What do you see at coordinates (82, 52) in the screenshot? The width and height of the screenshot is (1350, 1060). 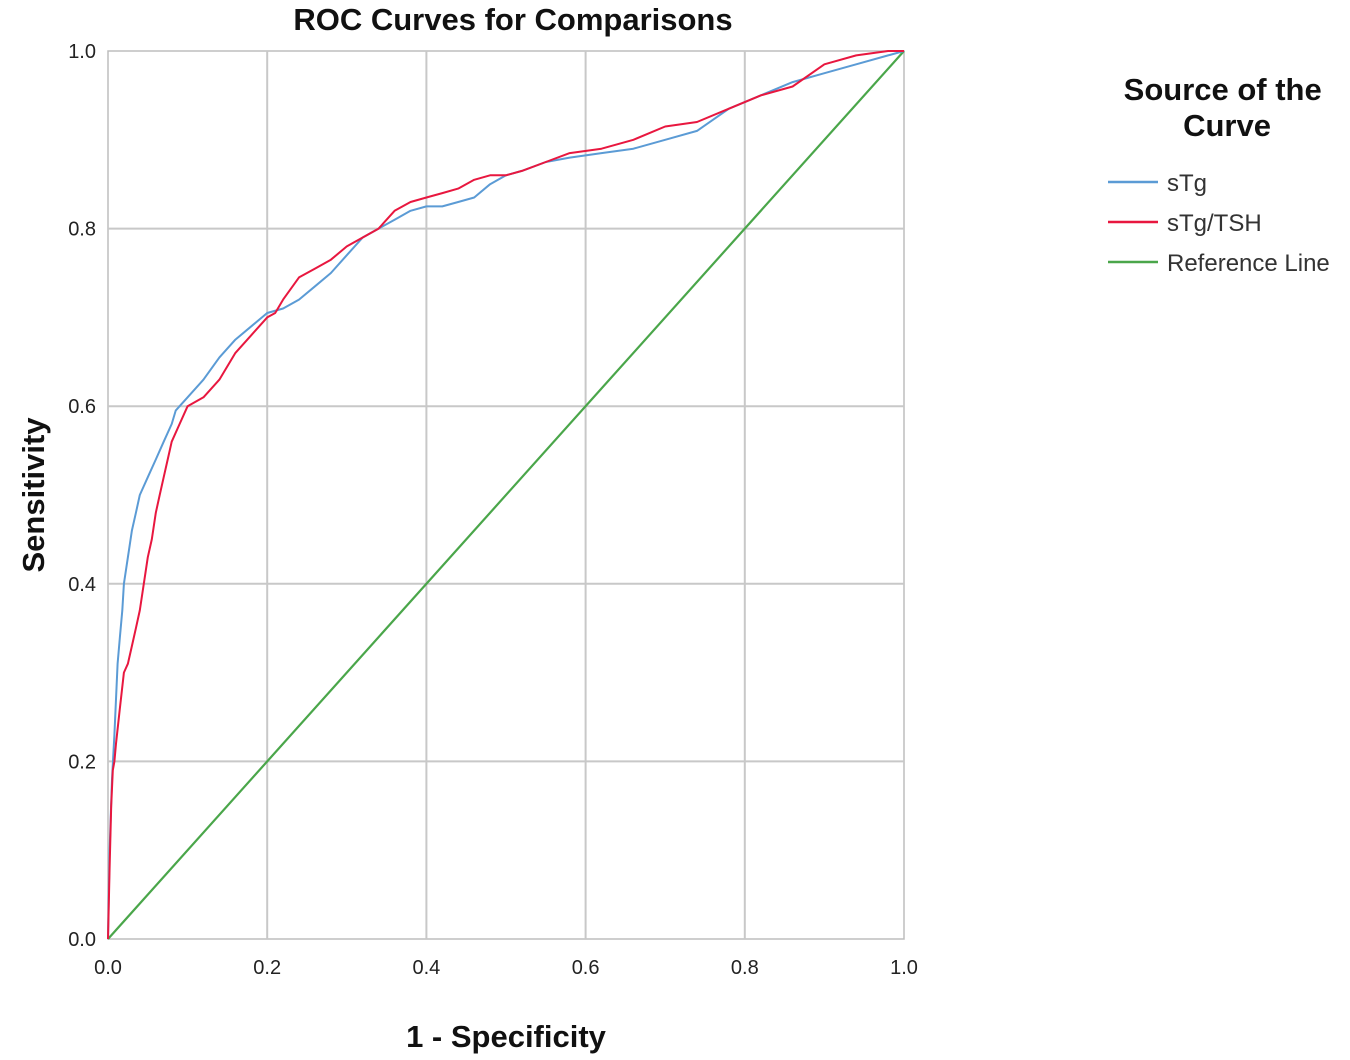 I see `y-tick-label: 1.0` at bounding box center [82, 52].